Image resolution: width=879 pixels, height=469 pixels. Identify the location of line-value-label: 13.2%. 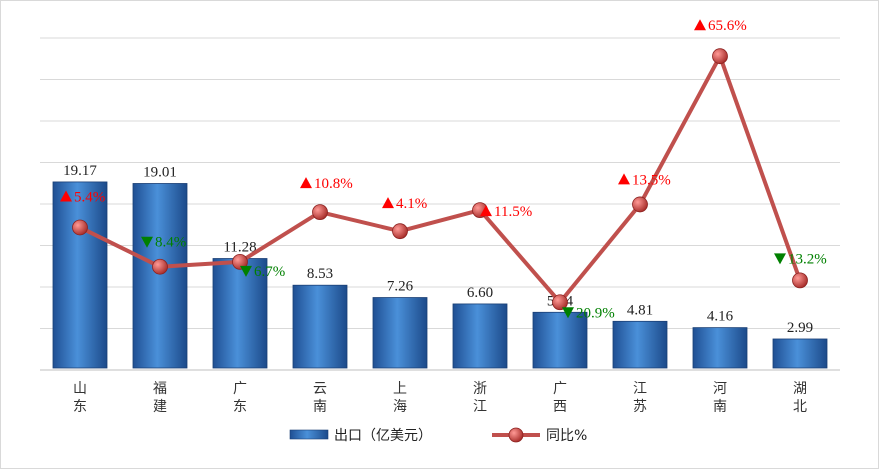
(807, 259).